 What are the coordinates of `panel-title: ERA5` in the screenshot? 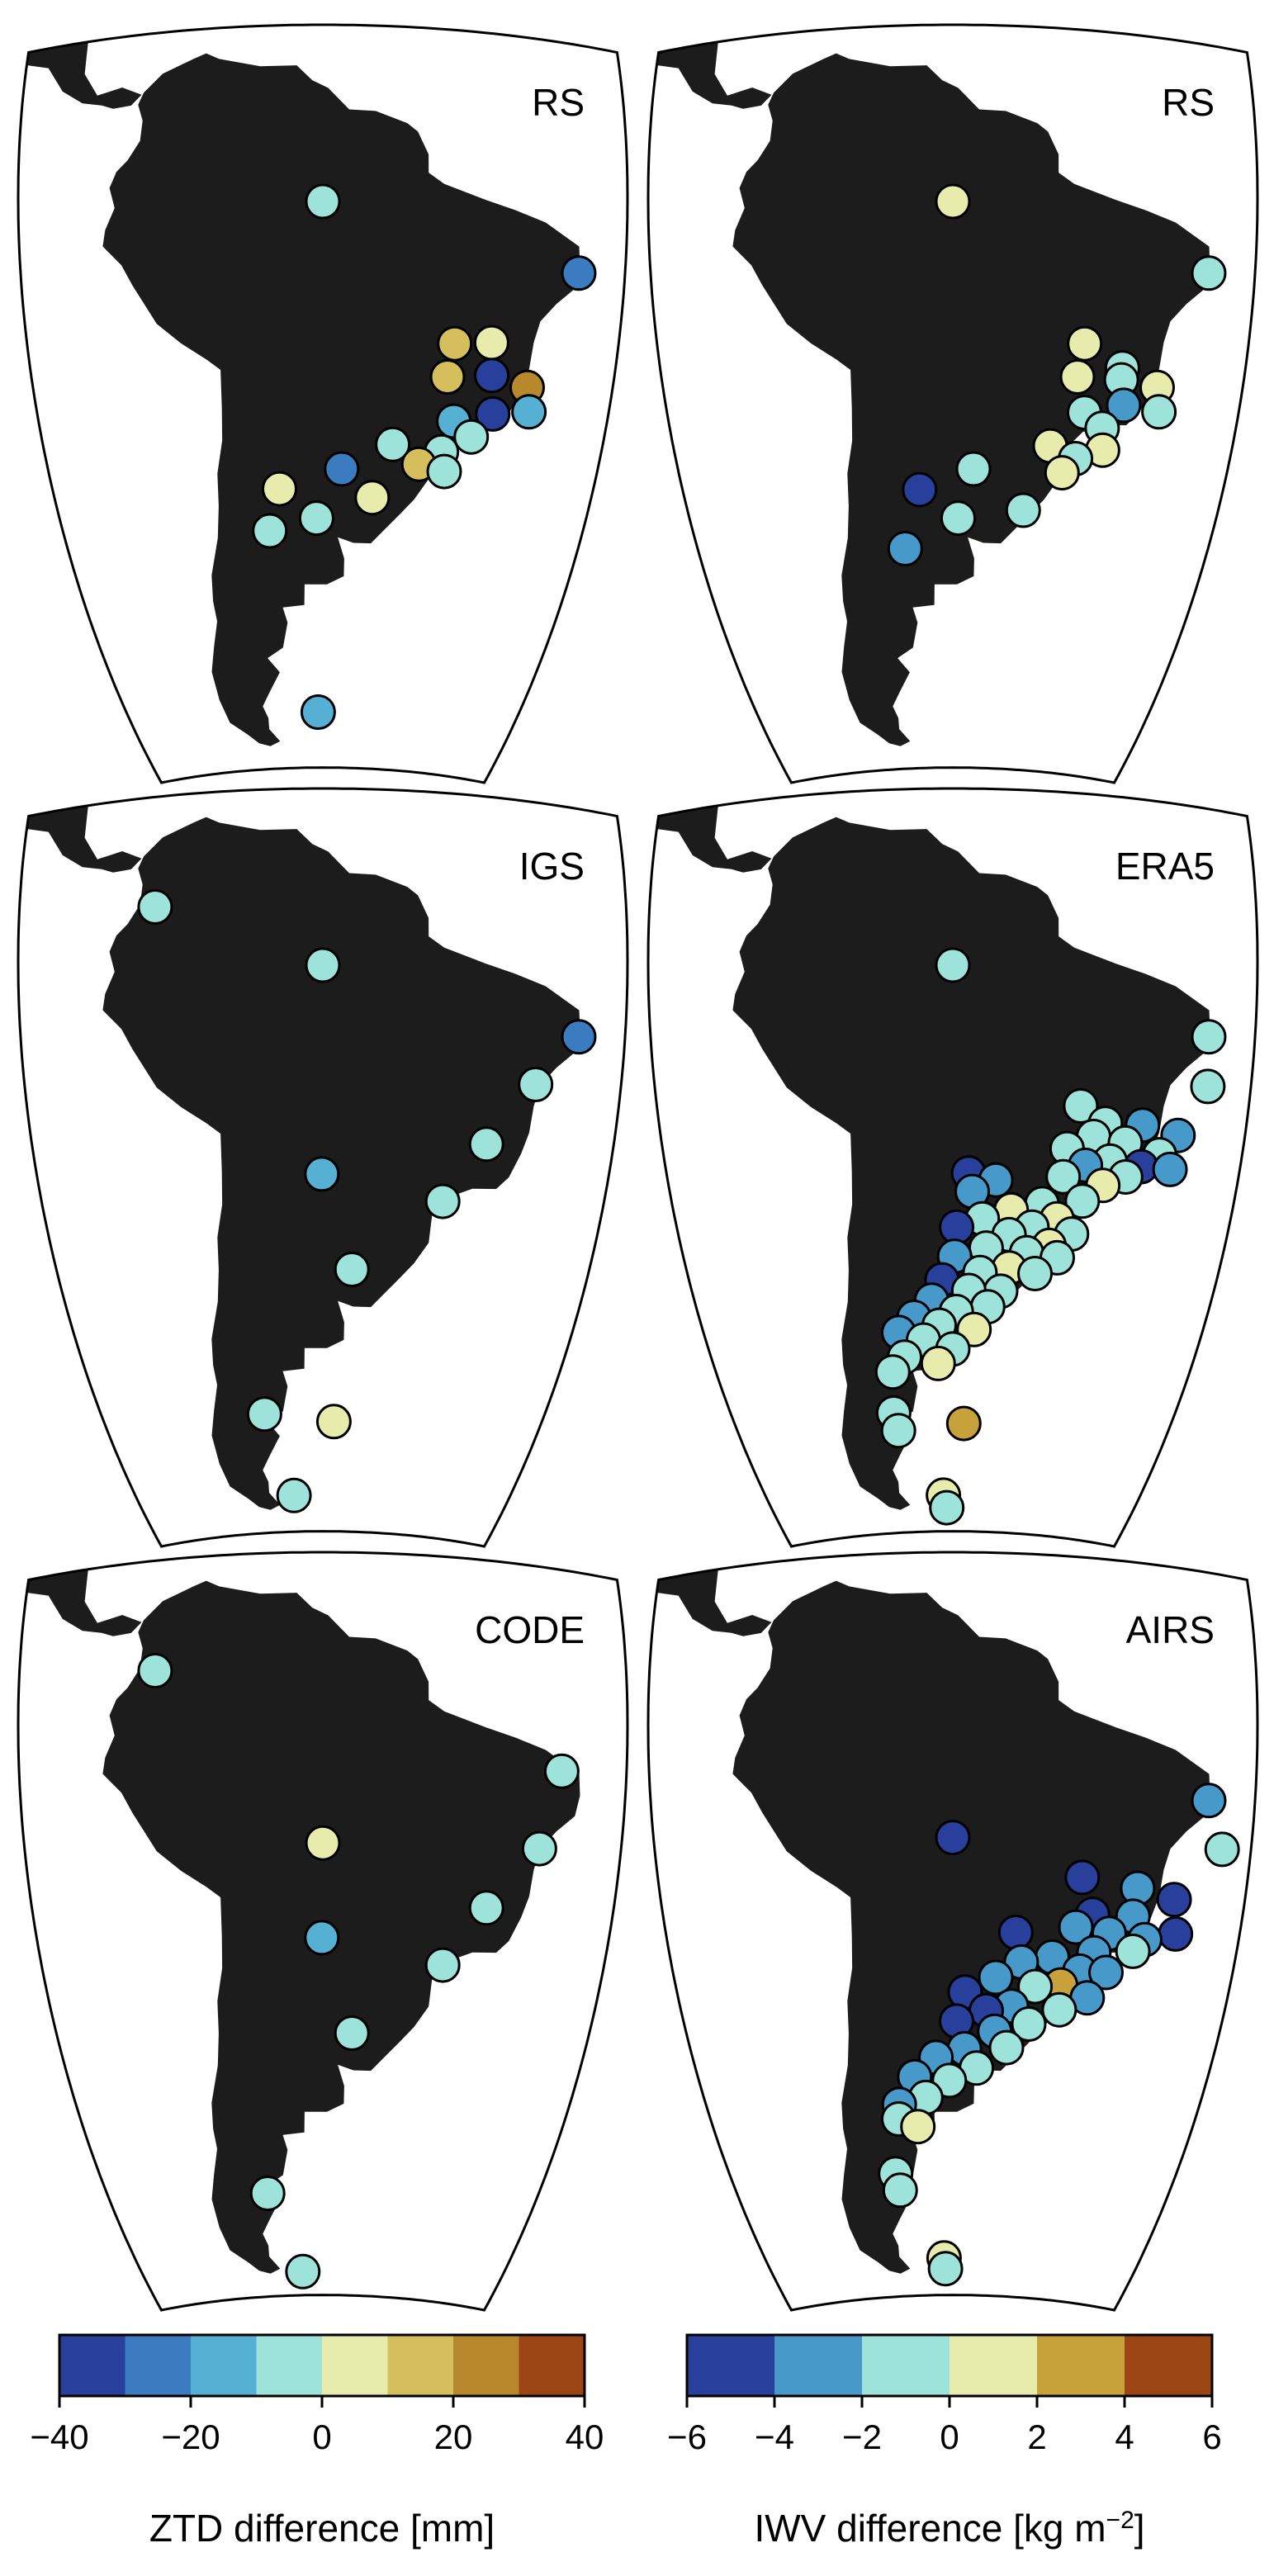 It's located at (1165, 866).